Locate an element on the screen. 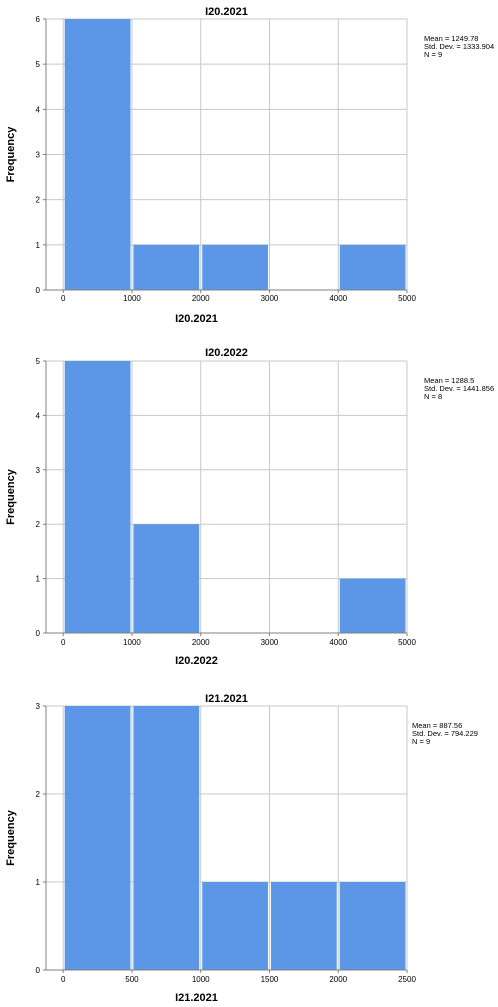 This screenshot has height=1007, width=498. x-tick-label: 500 is located at coordinates (132, 979).